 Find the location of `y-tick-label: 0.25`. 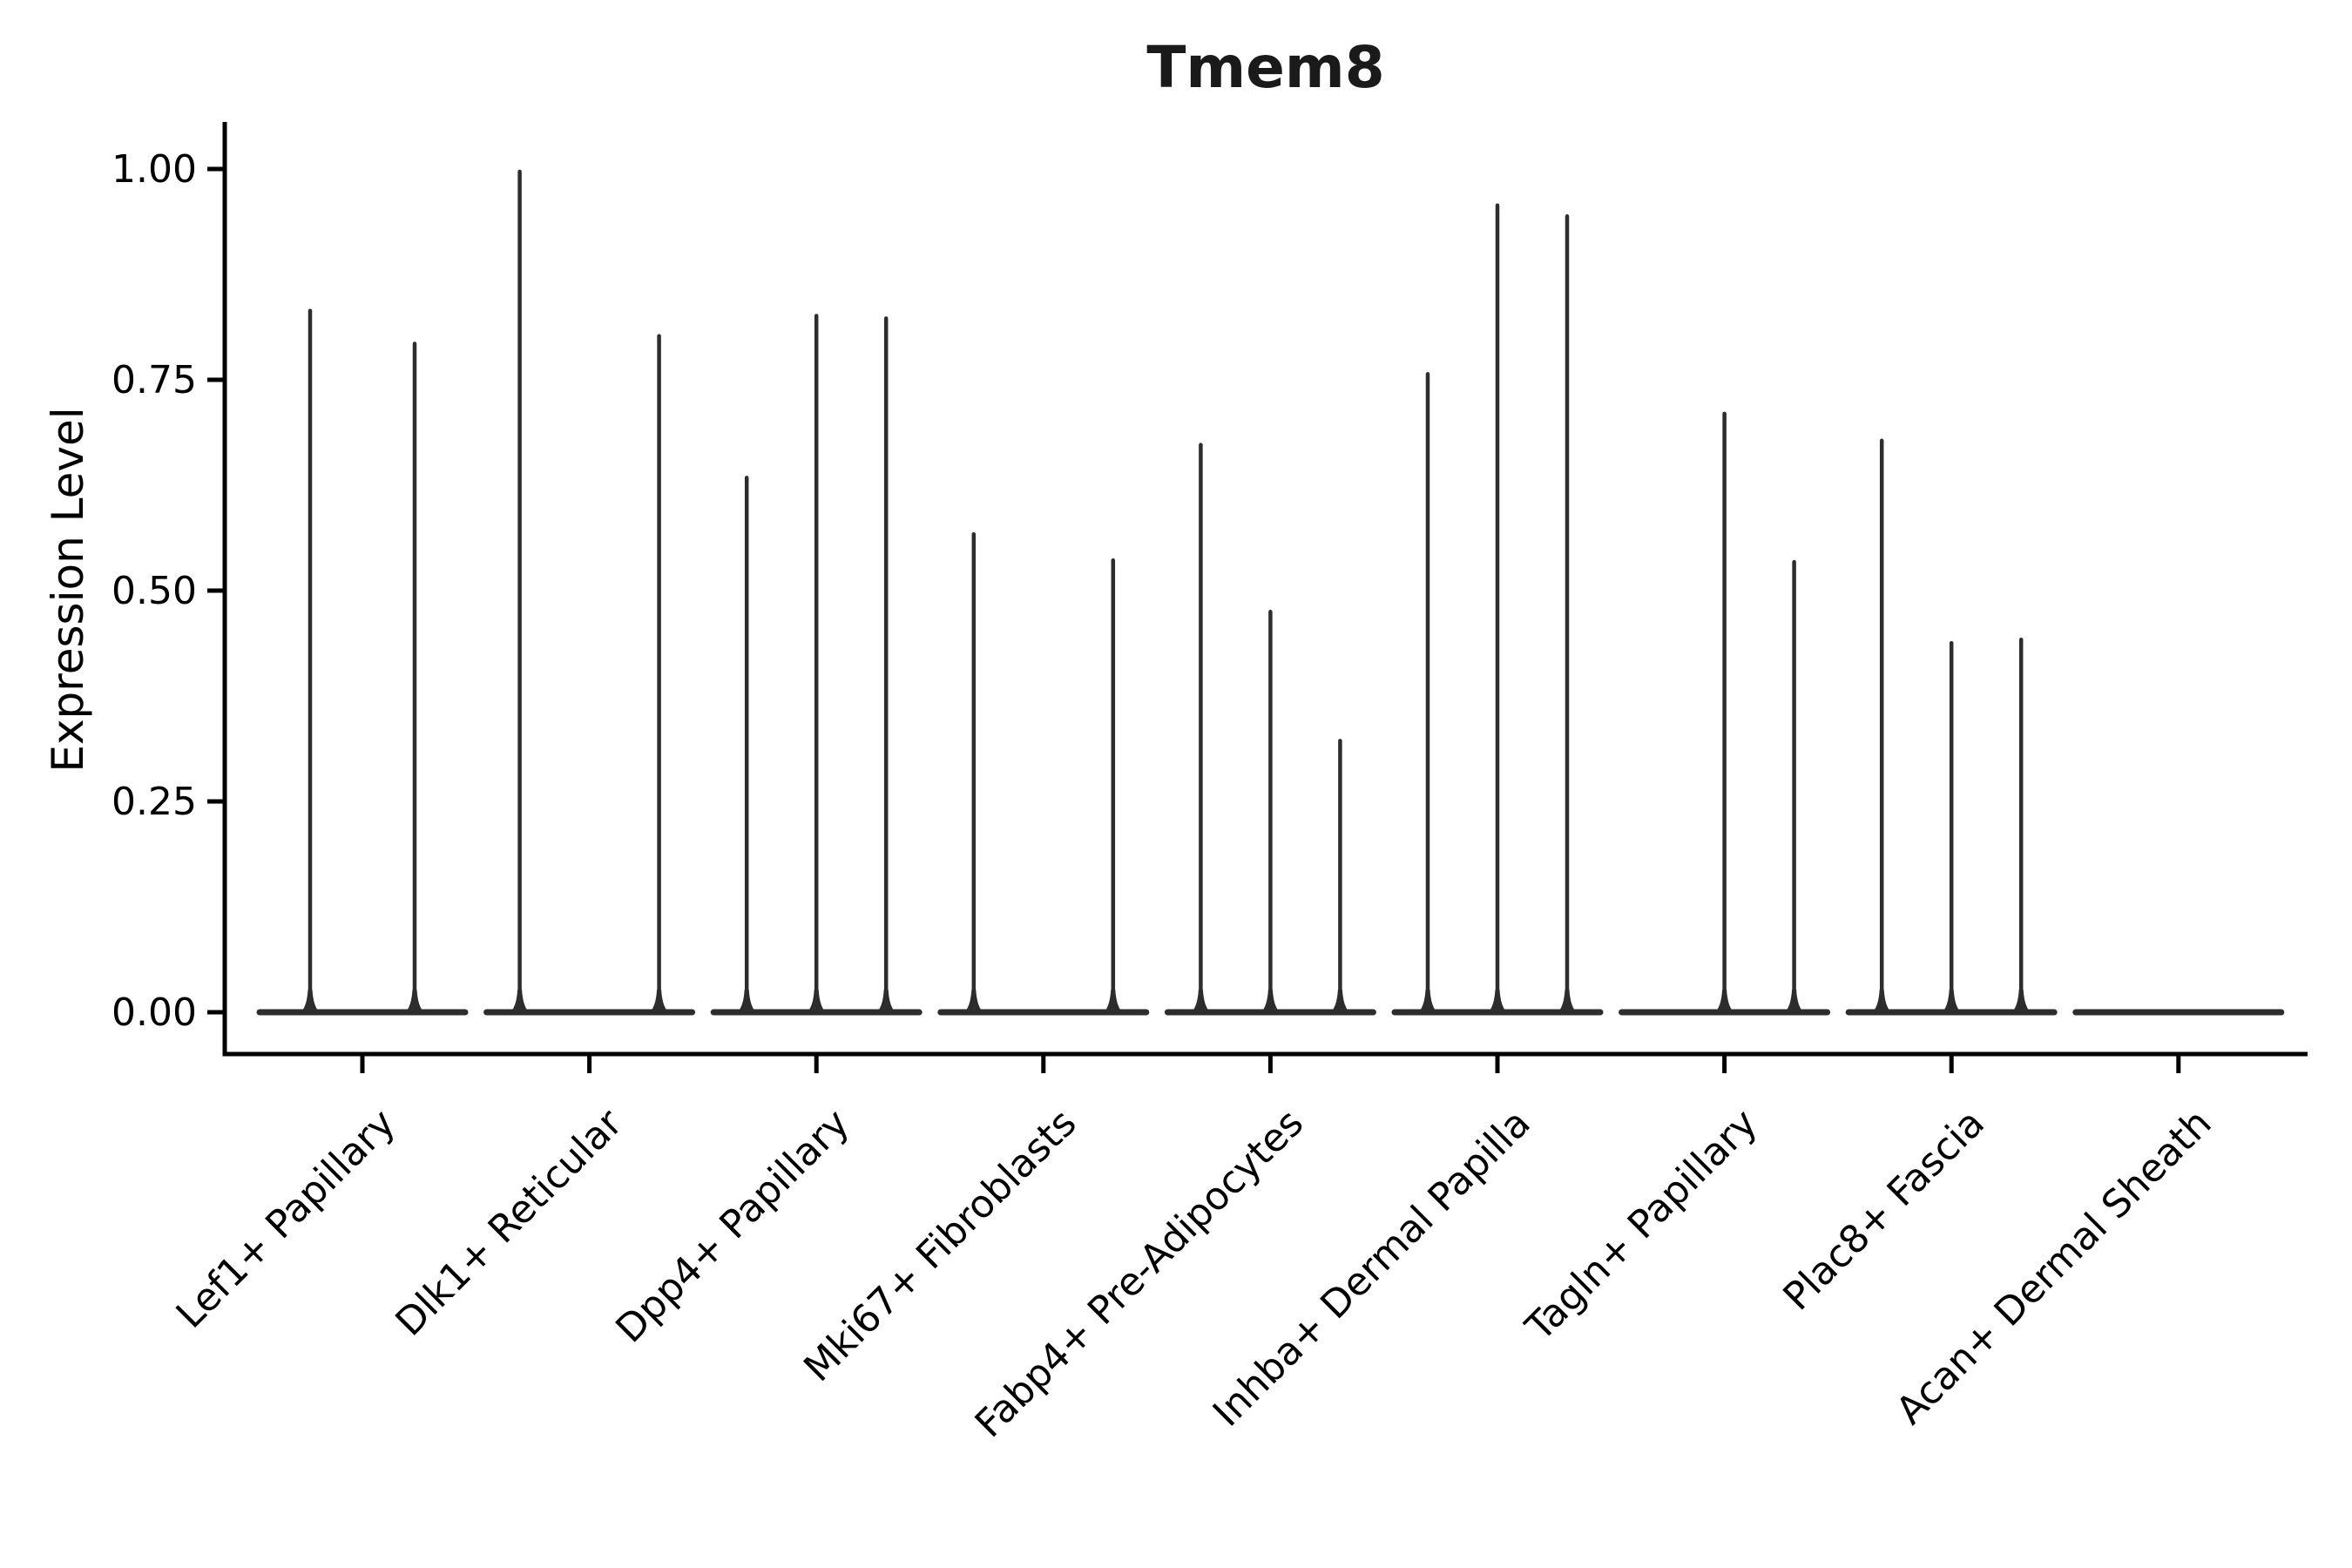

y-tick-label: 0.25 is located at coordinates (154, 802).